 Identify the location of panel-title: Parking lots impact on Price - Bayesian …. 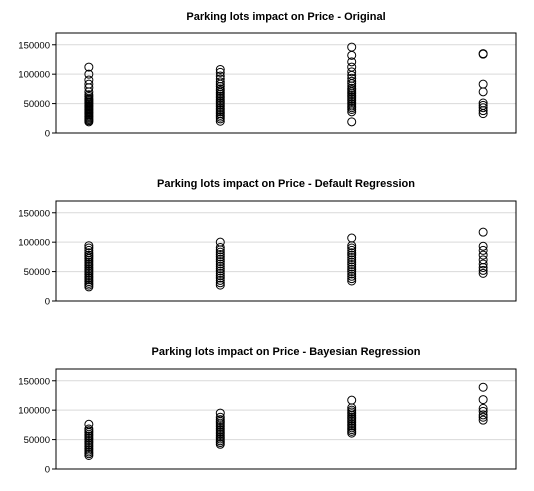
(286, 352).